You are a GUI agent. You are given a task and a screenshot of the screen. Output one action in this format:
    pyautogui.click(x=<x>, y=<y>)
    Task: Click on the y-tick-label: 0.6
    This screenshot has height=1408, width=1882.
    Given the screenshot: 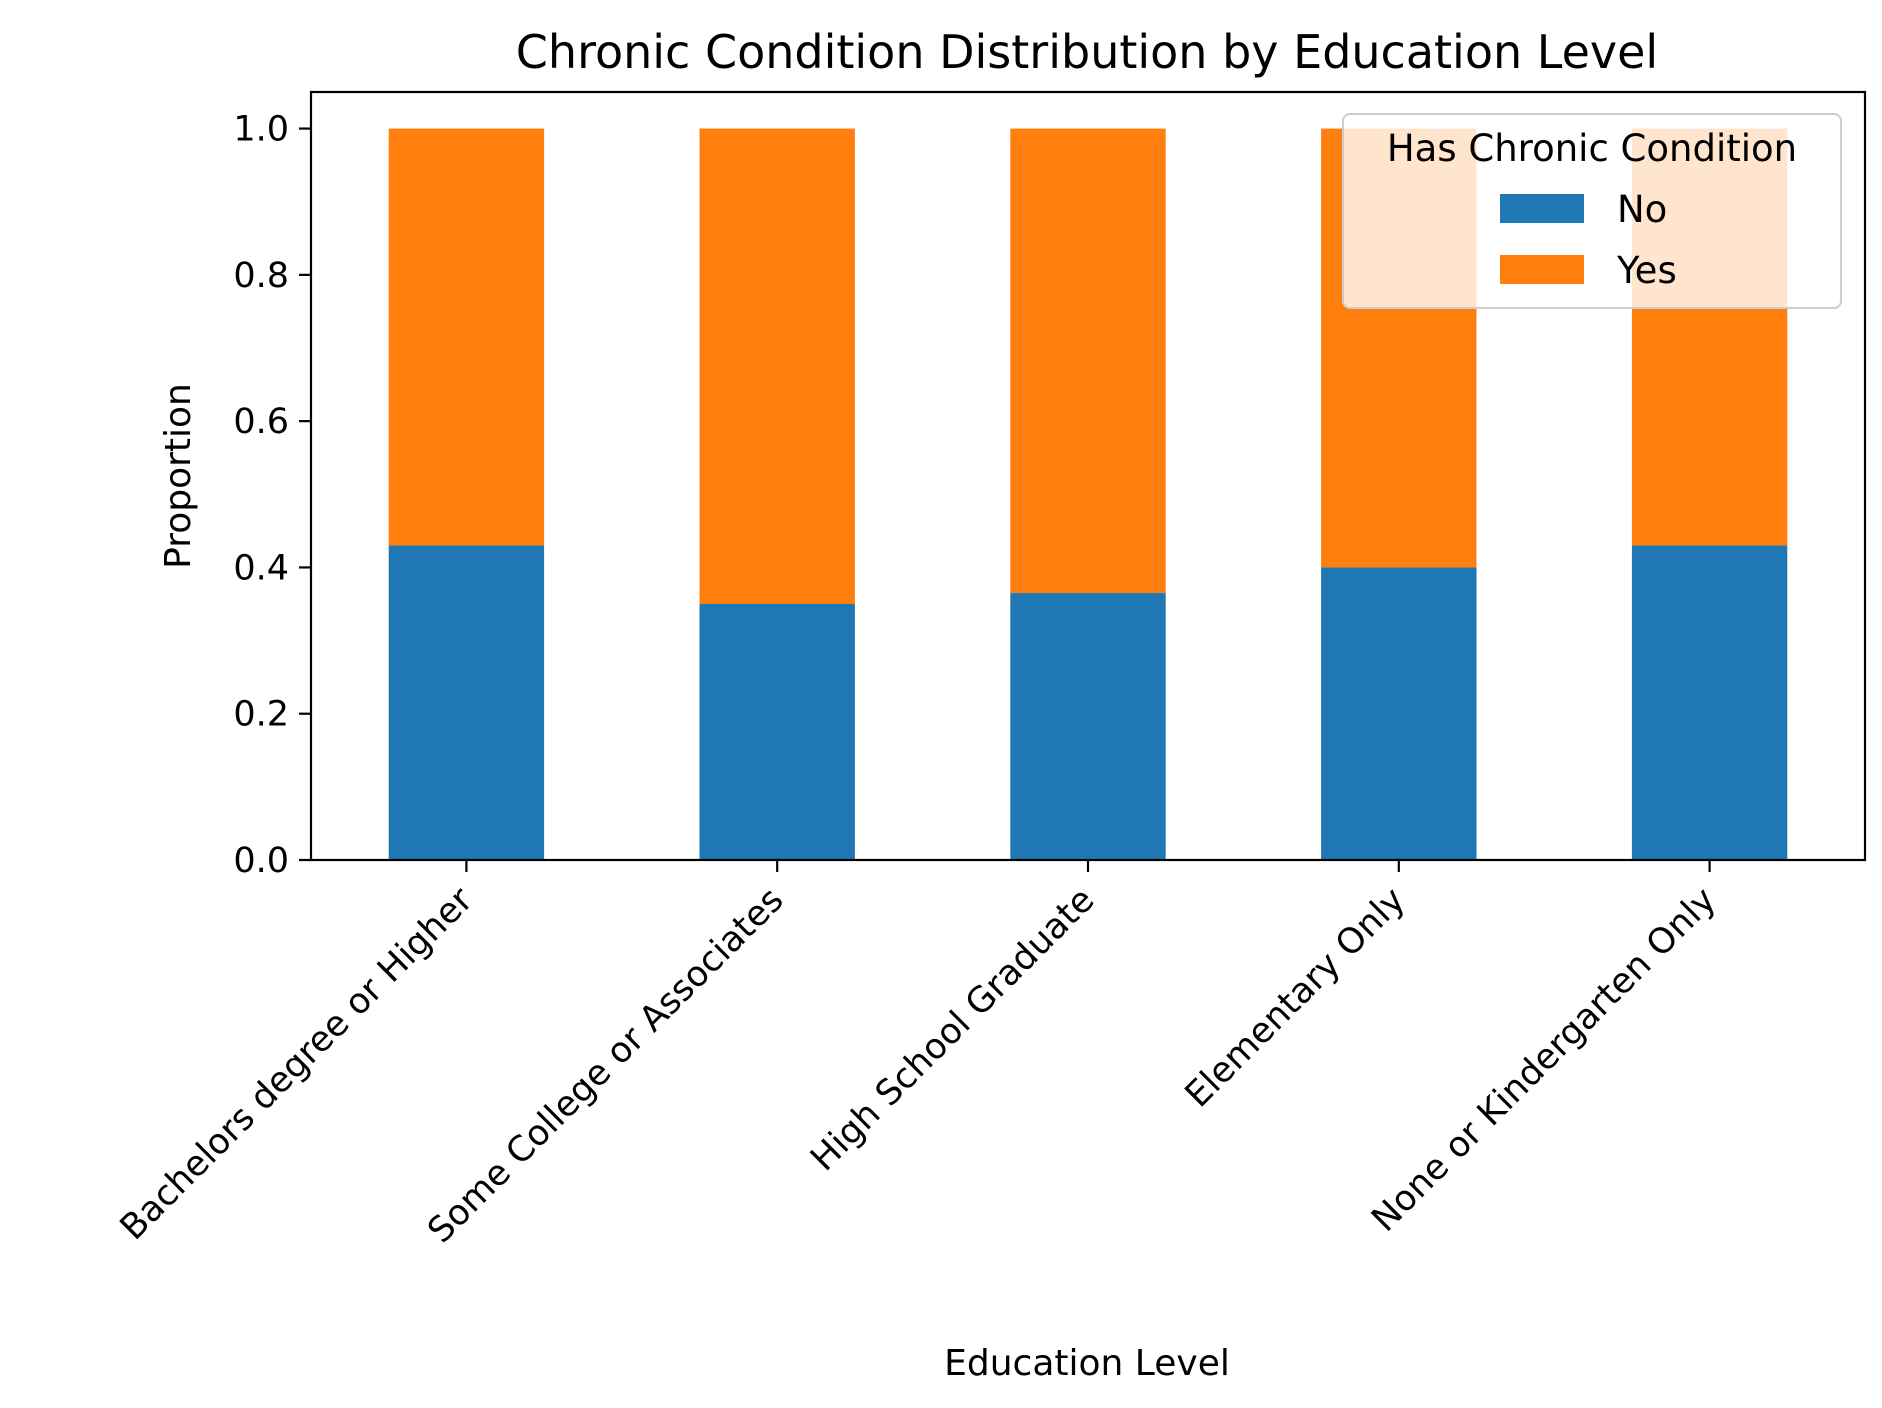 What is the action you would take?
    pyautogui.click(x=261, y=422)
    